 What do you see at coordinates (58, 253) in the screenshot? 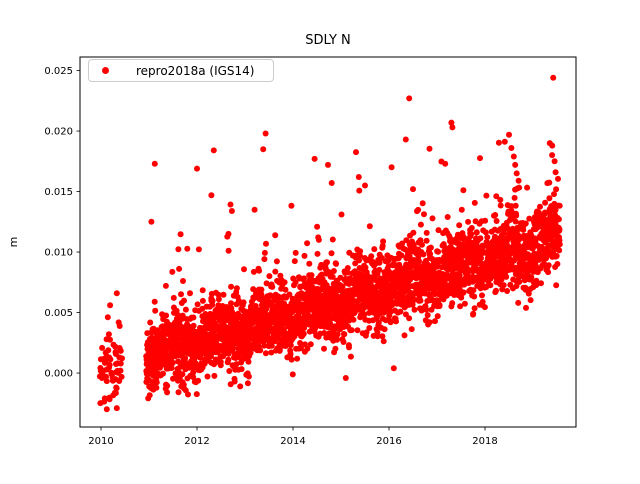
I see `y-tick-label: 0.010` at bounding box center [58, 253].